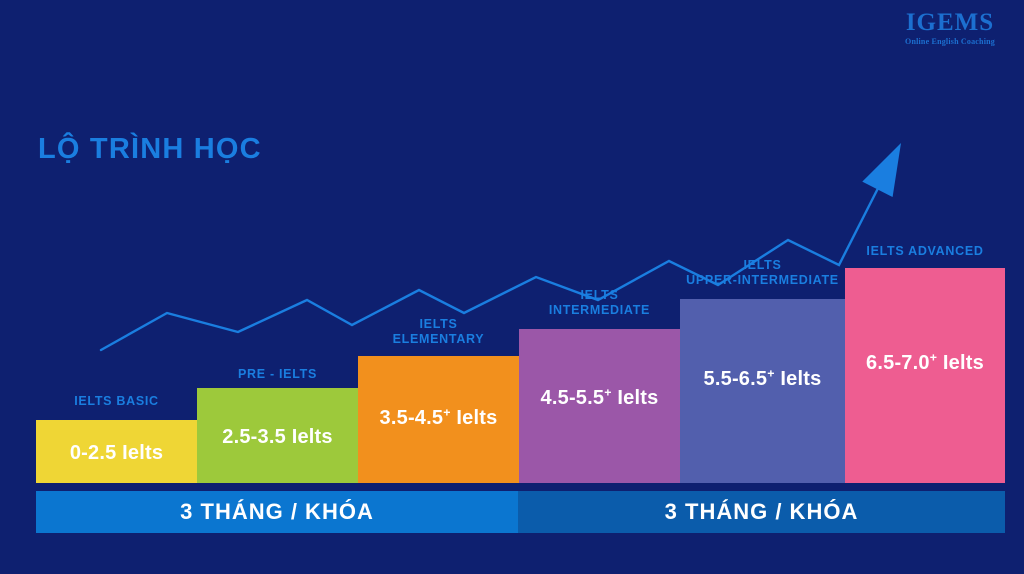 The image size is (1024, 574). I want to click on bar-ielts-upper-intermediate: 5.5-6.5+ Ielts, so click(762, 391).